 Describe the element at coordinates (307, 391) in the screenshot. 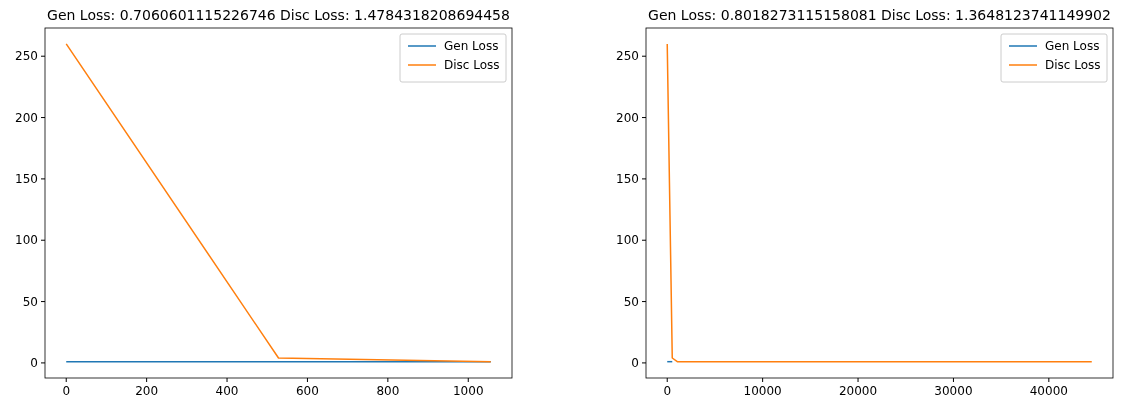

I see `x-tick-label: 600` at that location.